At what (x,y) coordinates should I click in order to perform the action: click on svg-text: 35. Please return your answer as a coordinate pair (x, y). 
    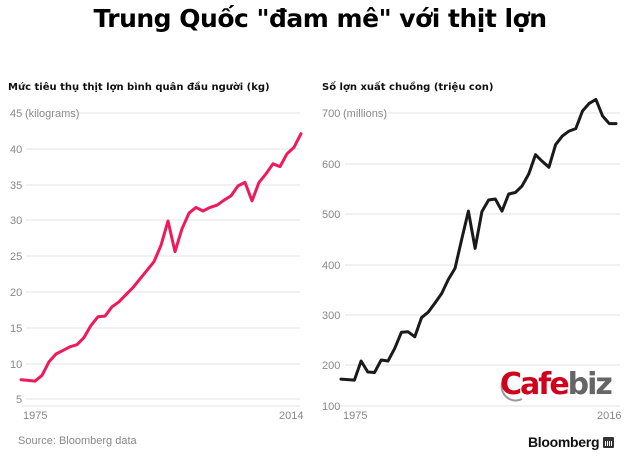
    Looking at the image, I should click on (16, 186).